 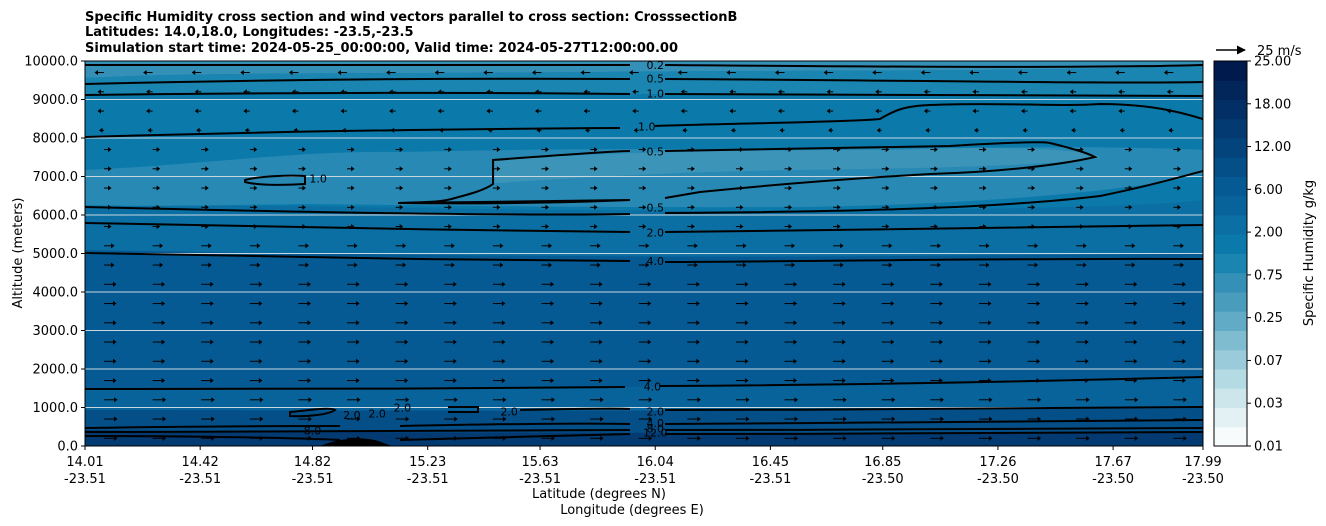 What do you see at coordinates (18, 253) in the screenshot?
I see `y-axis-label: Altitude (meters)` at bounding box center [18, 253].